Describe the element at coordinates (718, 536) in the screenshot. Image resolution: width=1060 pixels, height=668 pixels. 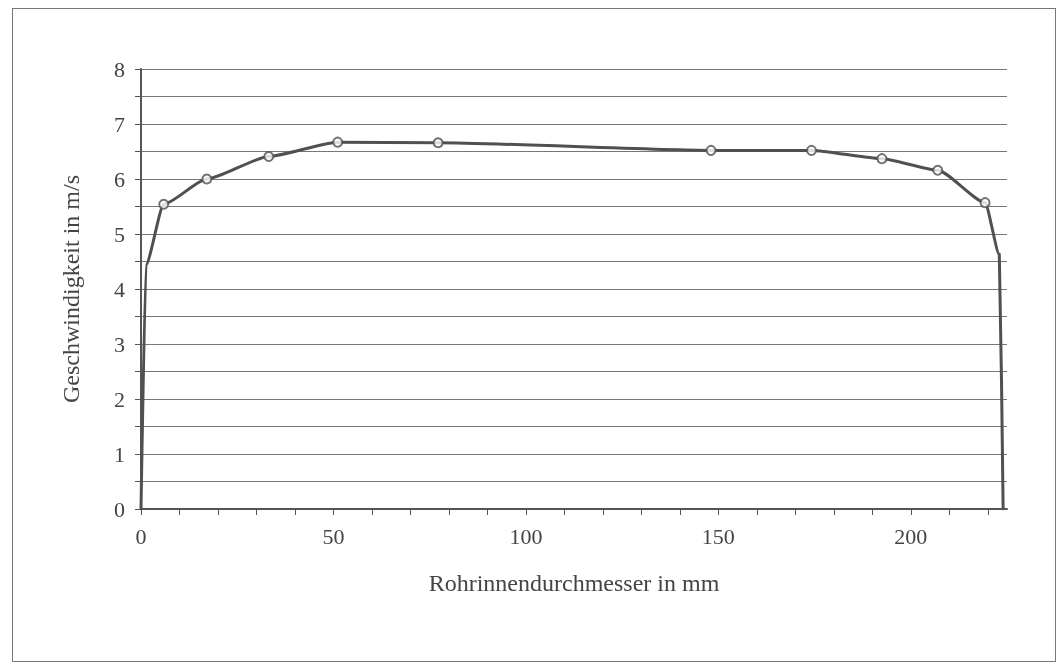
I see `x-tick-label: 150` at that location.